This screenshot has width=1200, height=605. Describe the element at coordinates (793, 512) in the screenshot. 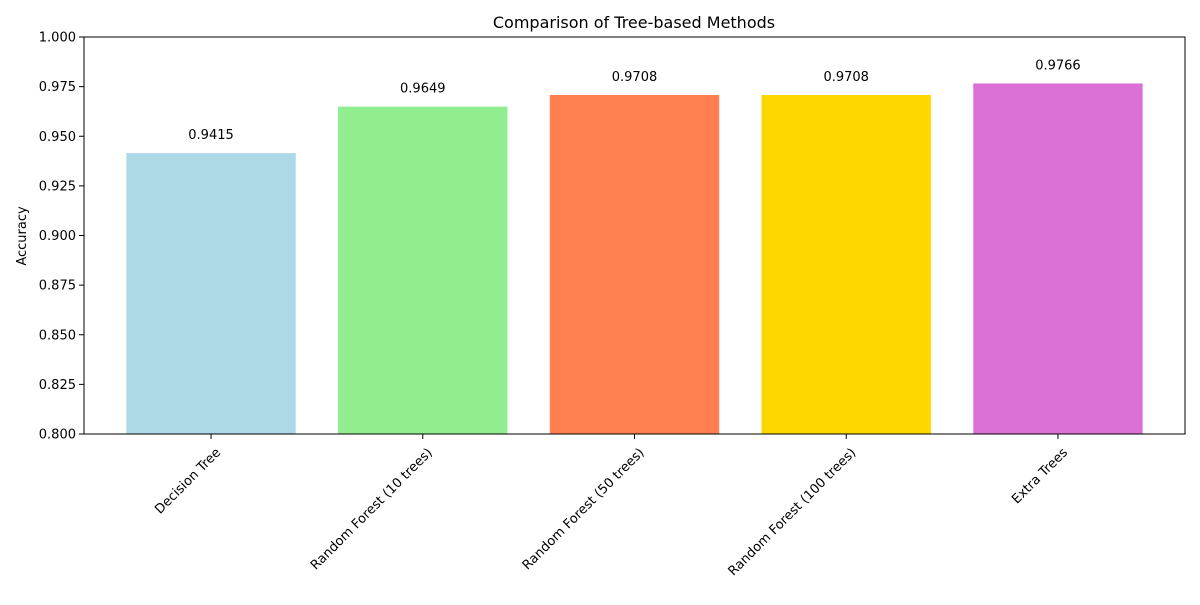

I see `x-tick-label: Random Forest (100 trees)` at that location.